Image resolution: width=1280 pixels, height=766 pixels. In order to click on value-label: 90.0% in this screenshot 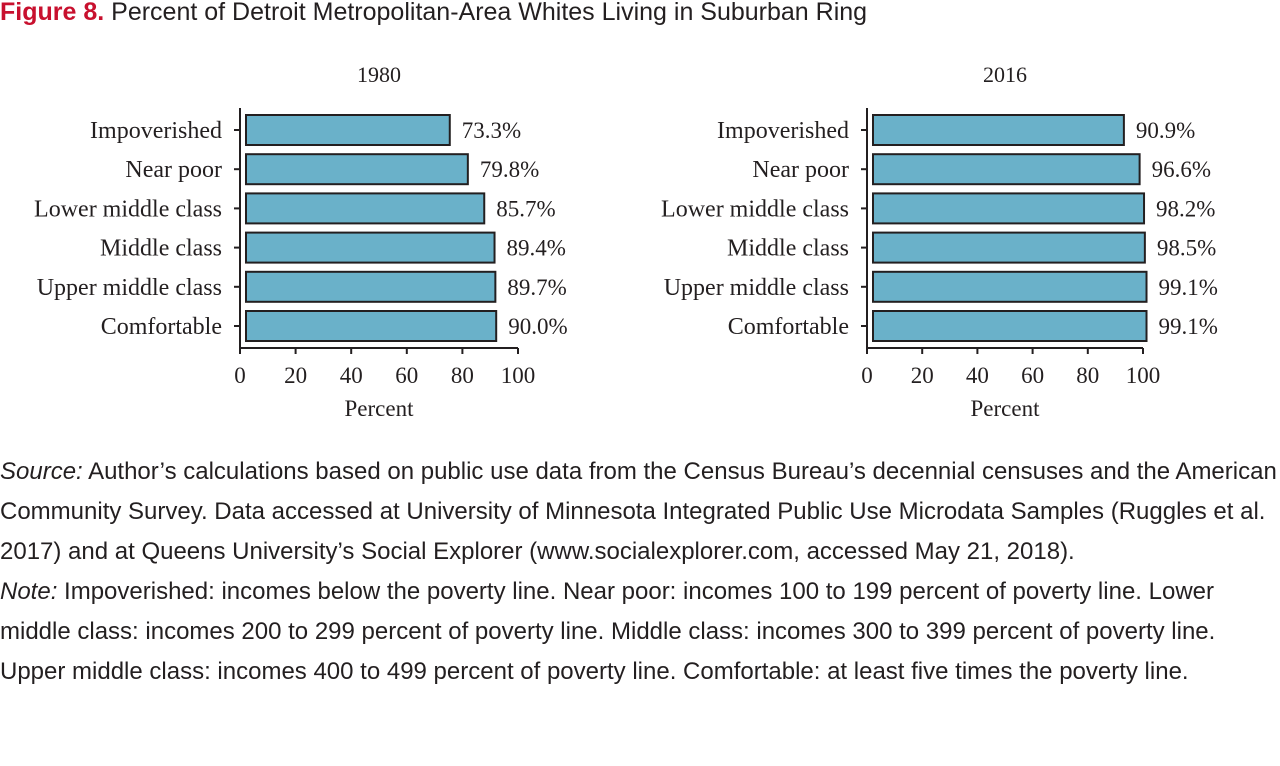, I will do `click(537, 326)`.